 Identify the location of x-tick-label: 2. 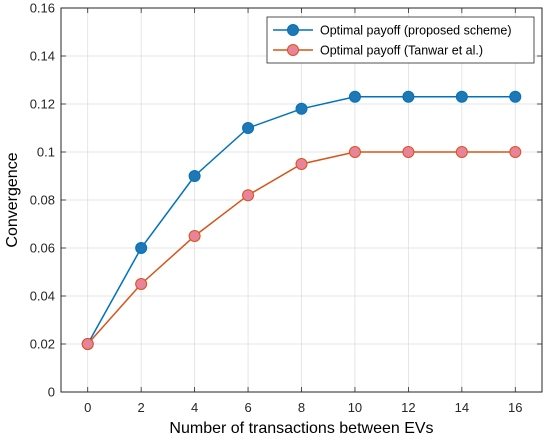
(141, 407).